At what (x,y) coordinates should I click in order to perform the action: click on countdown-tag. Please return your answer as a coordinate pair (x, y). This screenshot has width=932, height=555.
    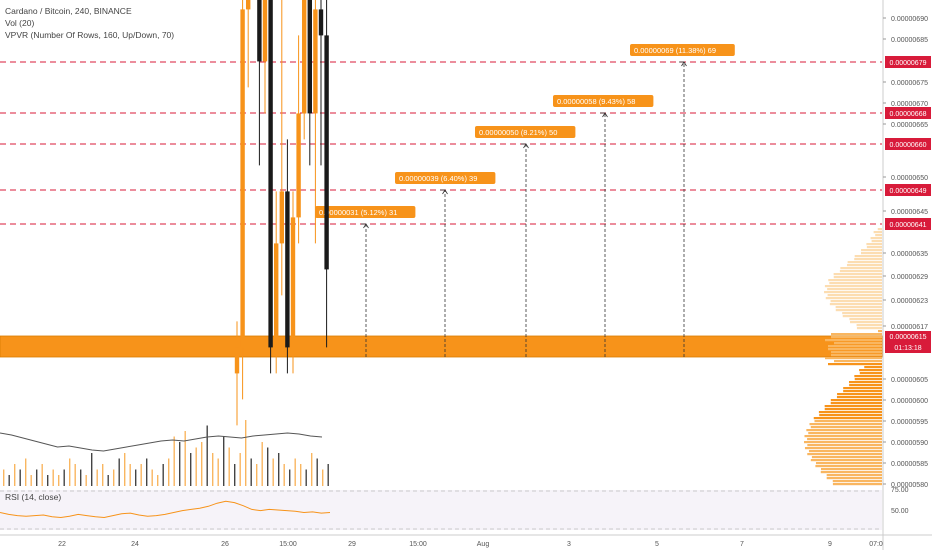
    Looking at the image, I should click on (908, 347).